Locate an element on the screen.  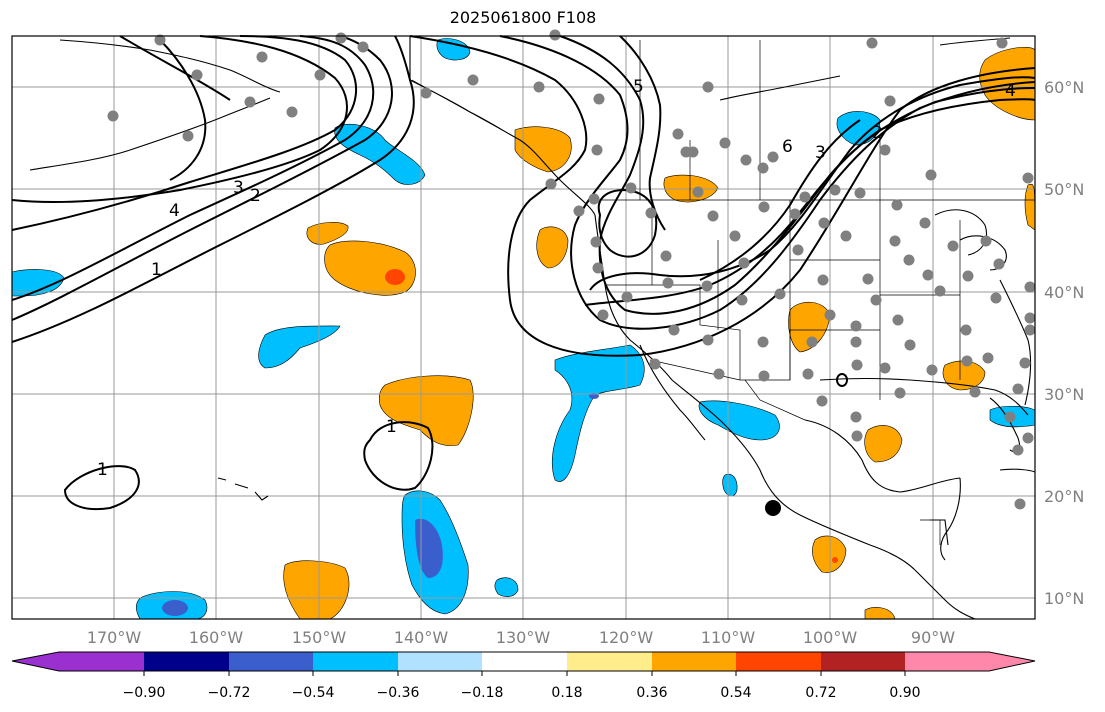
colorbar-tick-label: −0.18 is located at coordinates (482, 693).